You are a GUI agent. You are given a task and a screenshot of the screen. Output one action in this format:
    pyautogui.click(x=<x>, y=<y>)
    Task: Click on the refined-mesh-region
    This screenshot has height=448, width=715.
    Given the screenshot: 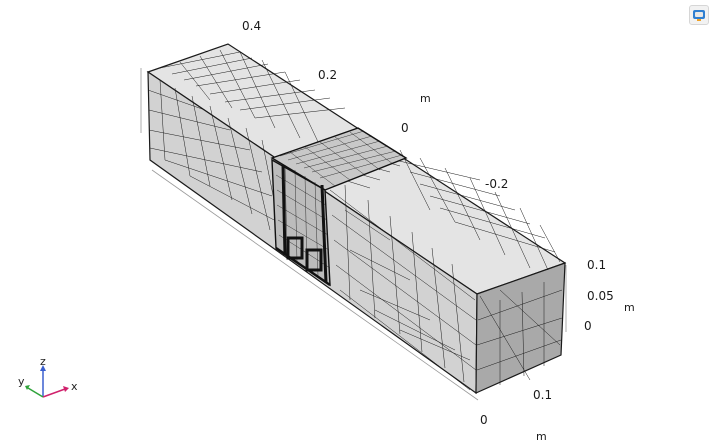 What is the action you would take?
    pyautogui.click(x=339, y=207)
    